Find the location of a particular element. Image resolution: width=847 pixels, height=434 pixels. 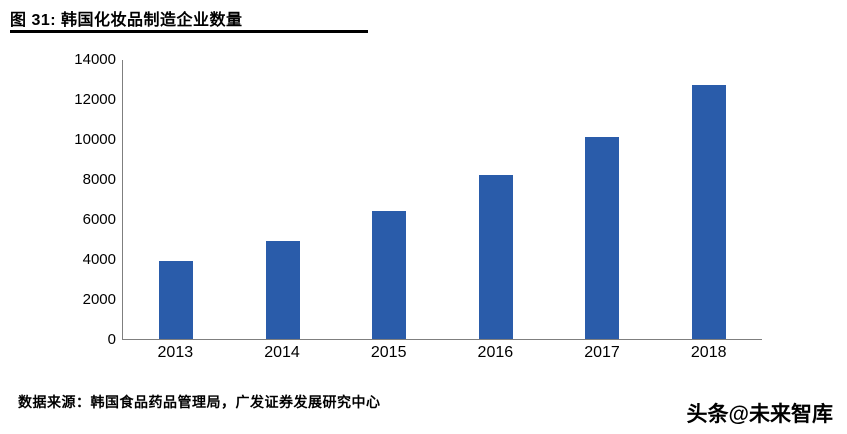

y-tick-label: 12000 is located at coordinates (95, 99).